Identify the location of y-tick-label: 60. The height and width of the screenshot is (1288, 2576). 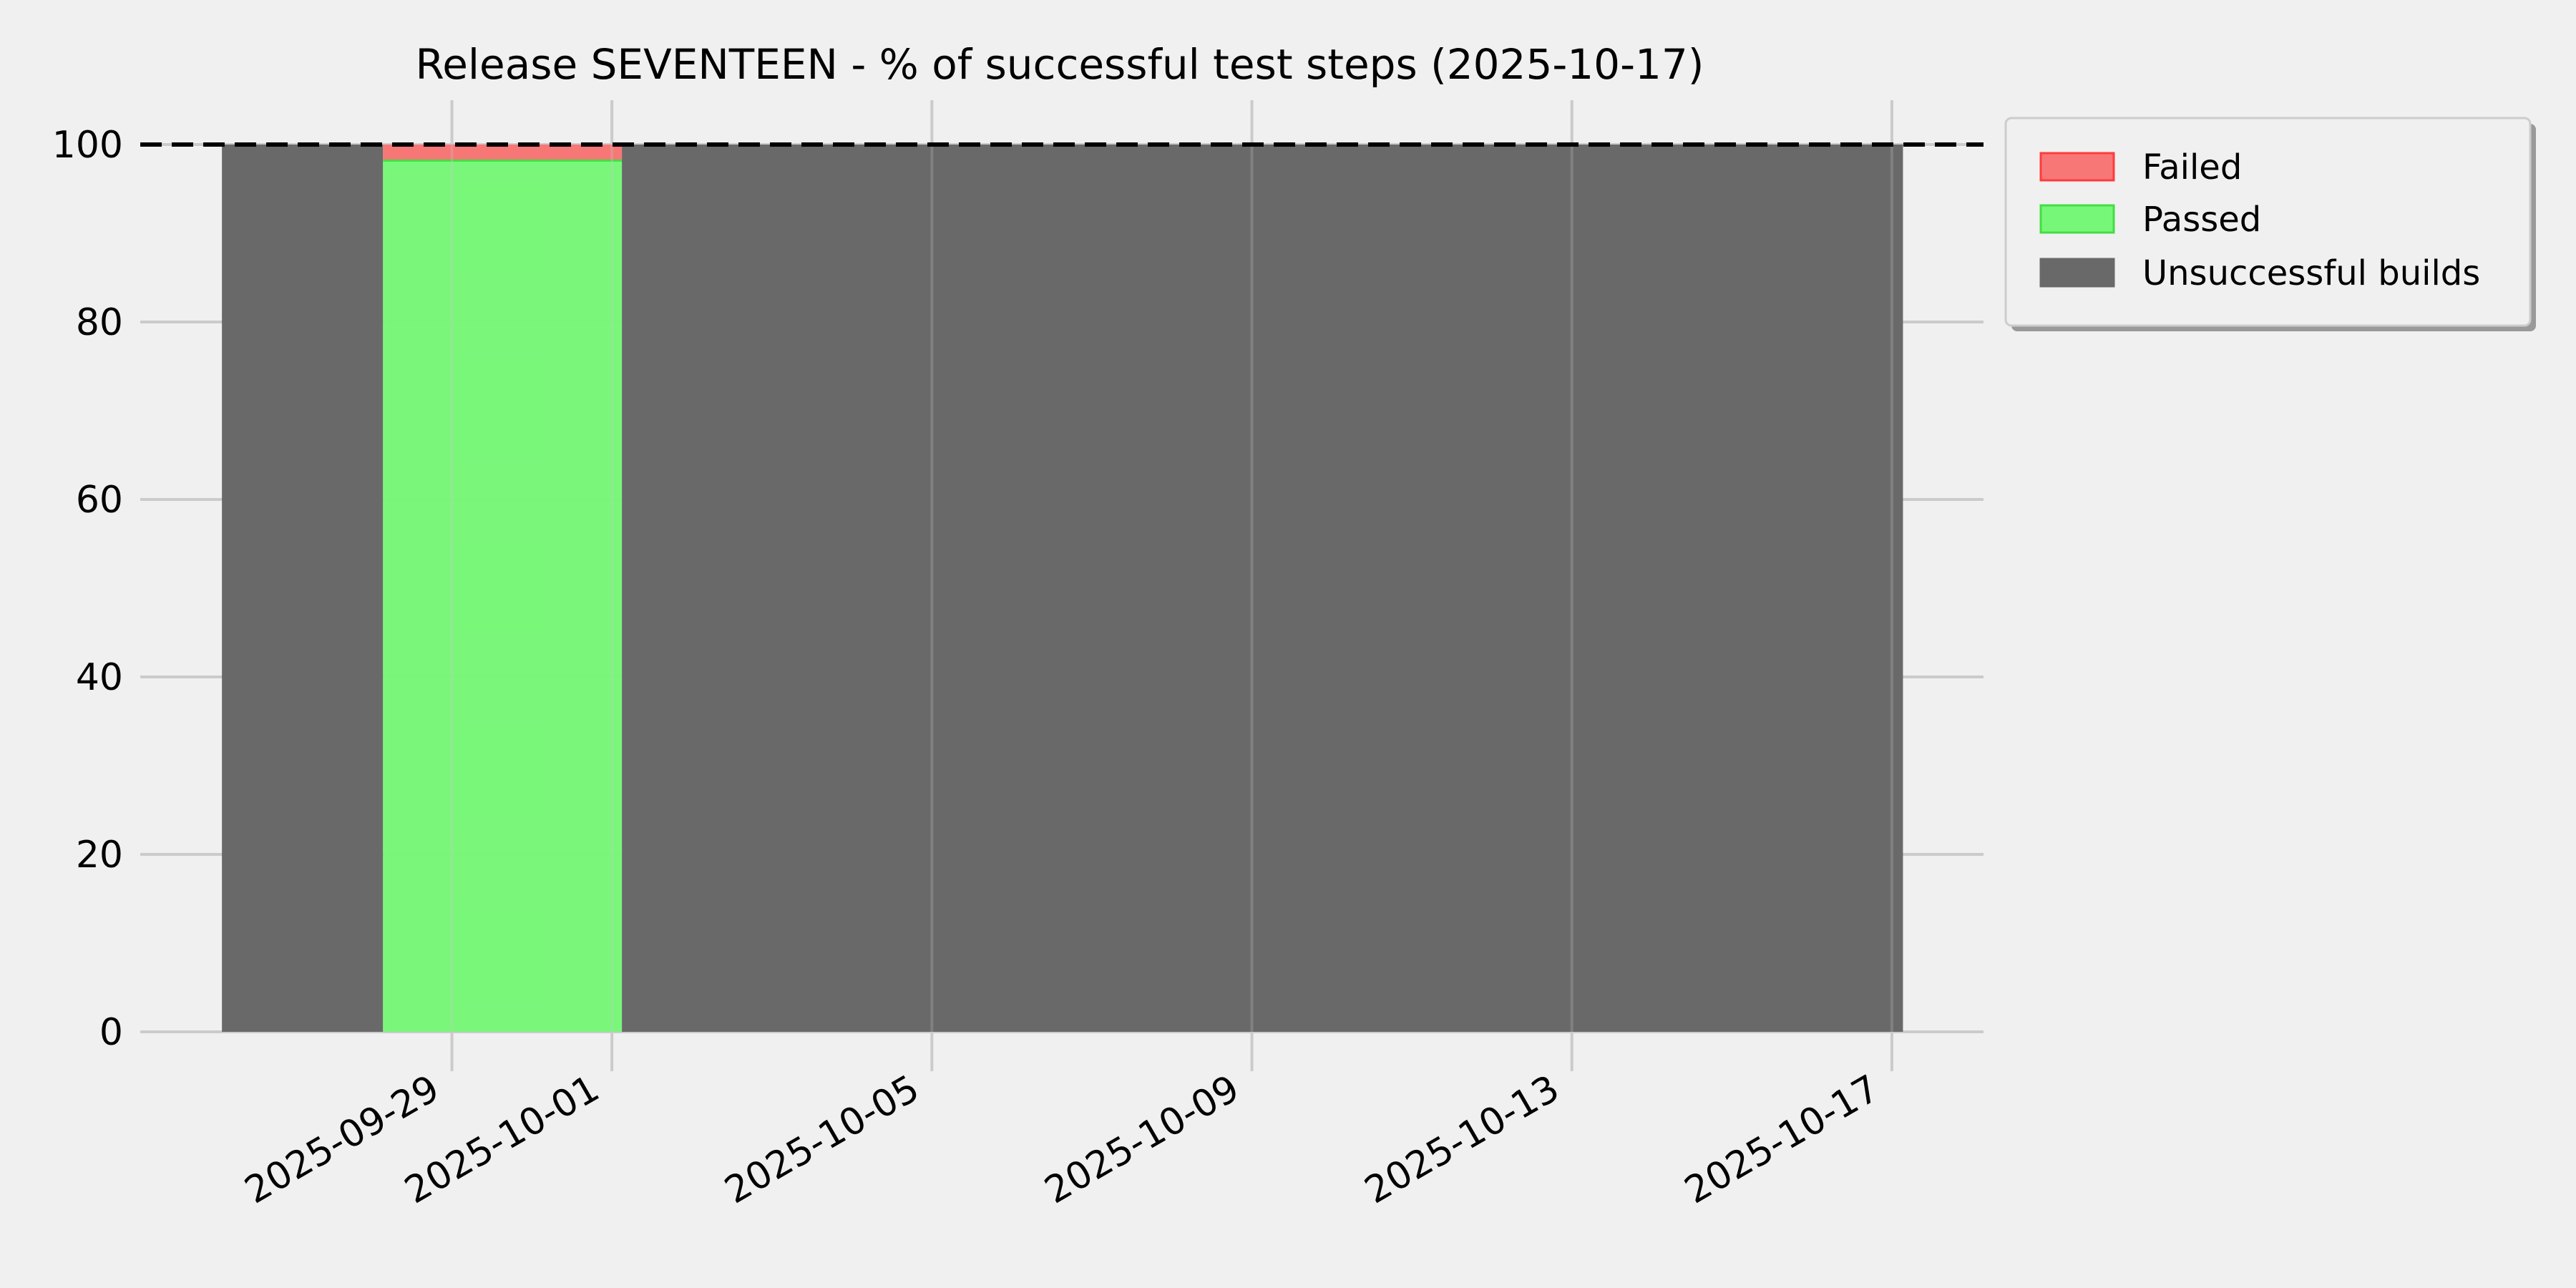
(100, 500).